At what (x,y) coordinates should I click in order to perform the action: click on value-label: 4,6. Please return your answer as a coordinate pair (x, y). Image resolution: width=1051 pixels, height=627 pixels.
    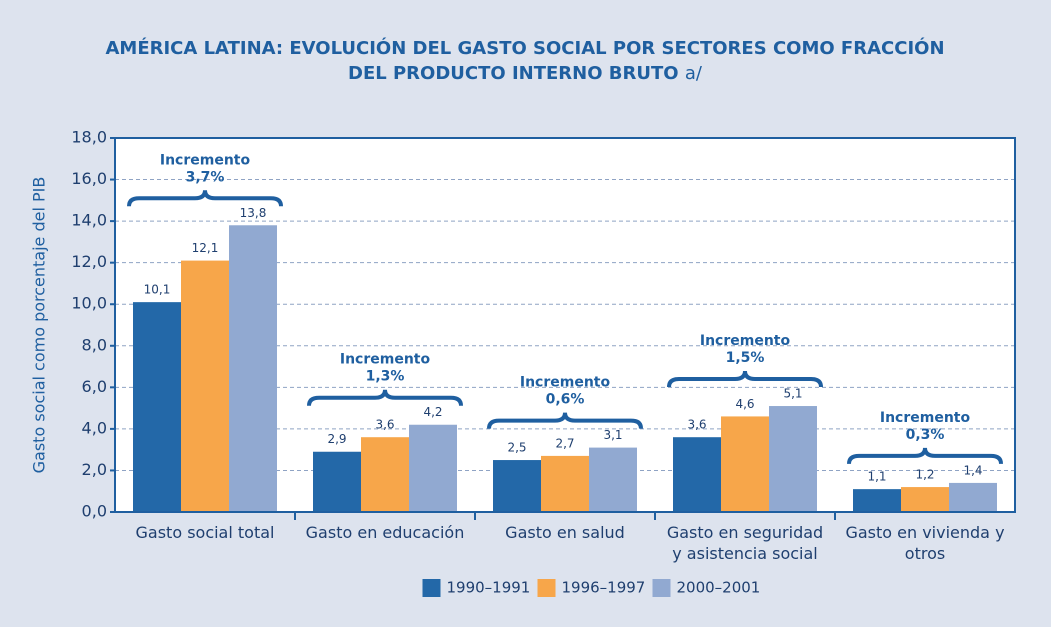
    Looking at the image, I should click on (744, 404).